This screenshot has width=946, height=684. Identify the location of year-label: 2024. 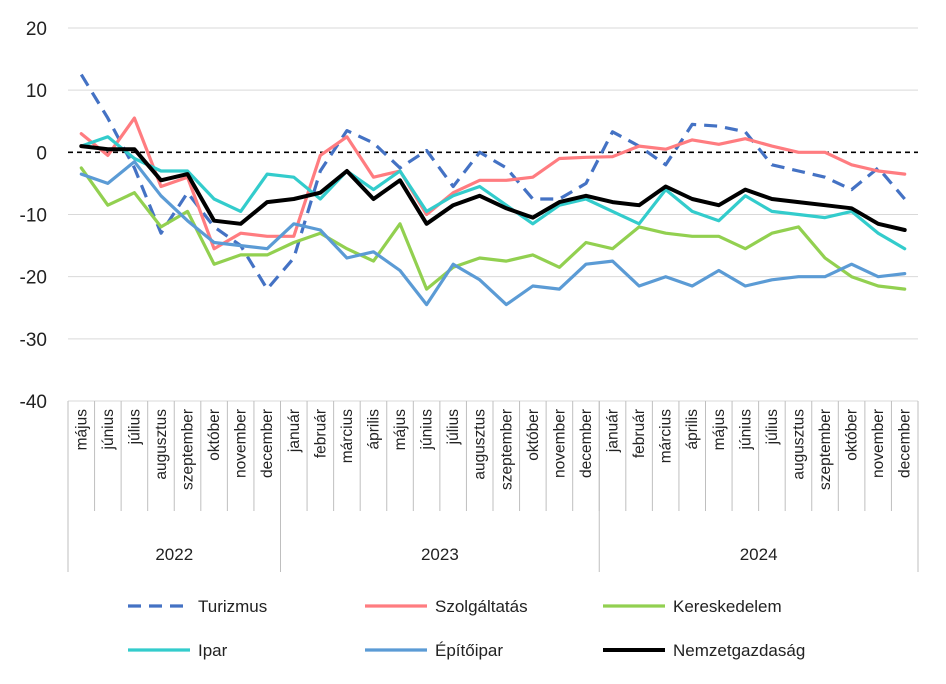
(759, 554).